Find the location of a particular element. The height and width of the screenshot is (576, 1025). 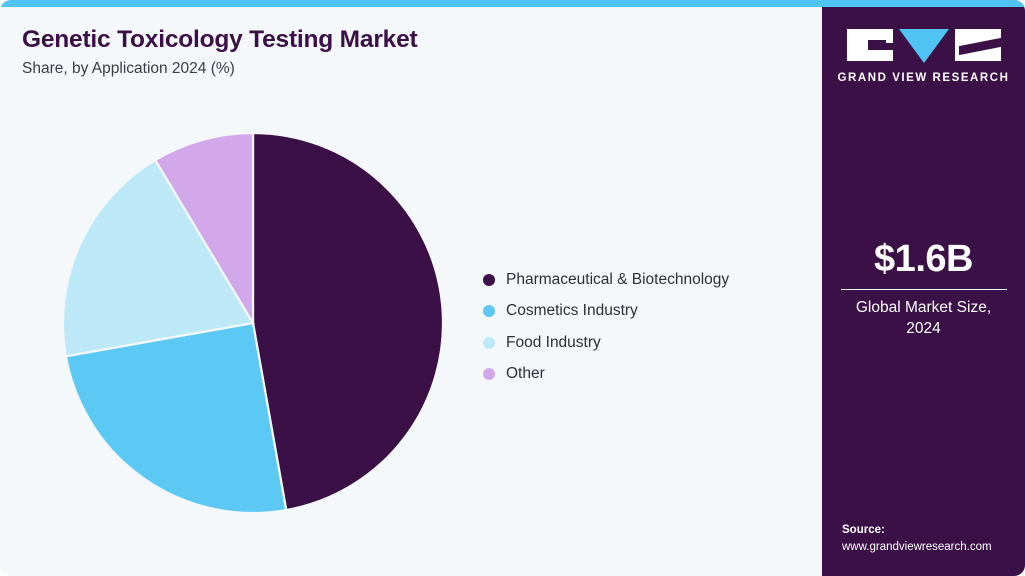

stat-divider is located at coordinates (923, 289).